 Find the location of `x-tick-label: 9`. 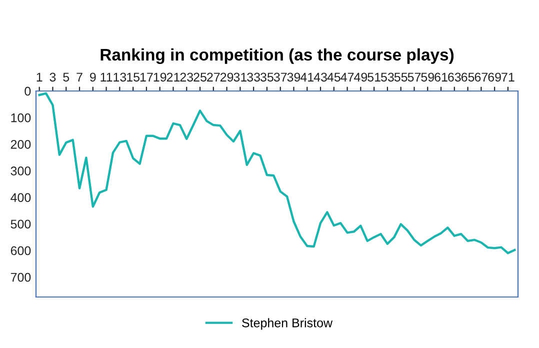

x-tick-label: 9 is located at coordinates (93, 77).